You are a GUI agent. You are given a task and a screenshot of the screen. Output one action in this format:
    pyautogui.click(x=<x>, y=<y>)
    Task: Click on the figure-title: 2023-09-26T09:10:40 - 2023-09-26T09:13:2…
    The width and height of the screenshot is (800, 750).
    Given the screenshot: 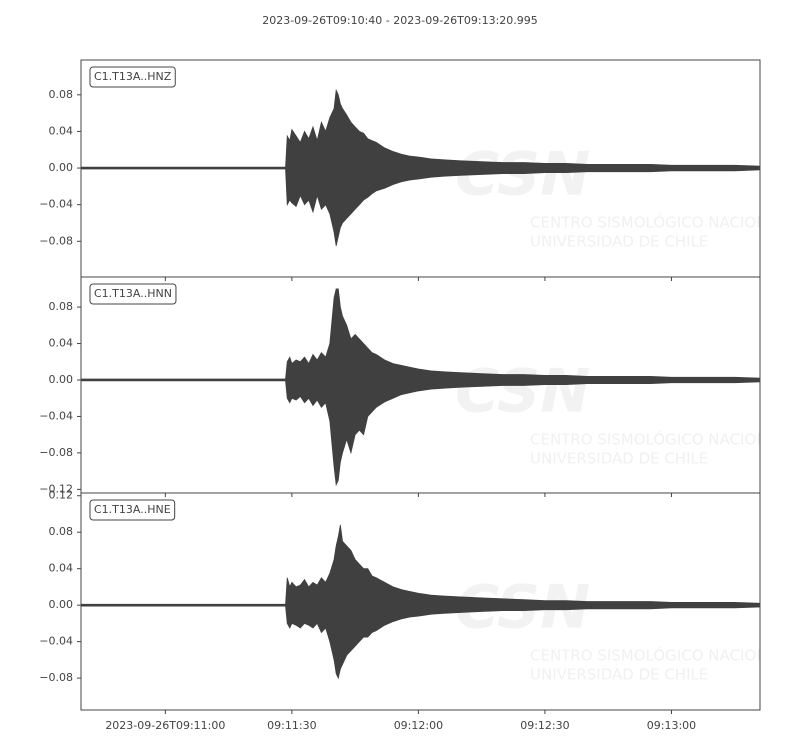 What is the action you would take?
    pyautogui.click(x=400, y=20)
    